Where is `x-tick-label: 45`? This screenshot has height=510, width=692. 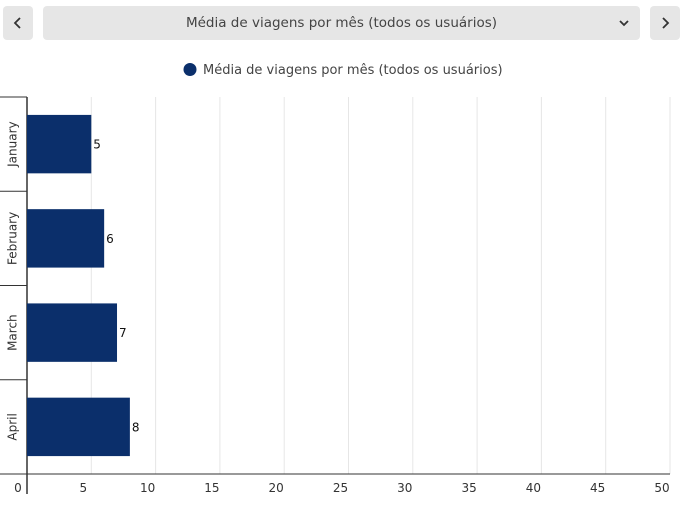 x-tick-label: 45 is located at coordinates (597, 488).